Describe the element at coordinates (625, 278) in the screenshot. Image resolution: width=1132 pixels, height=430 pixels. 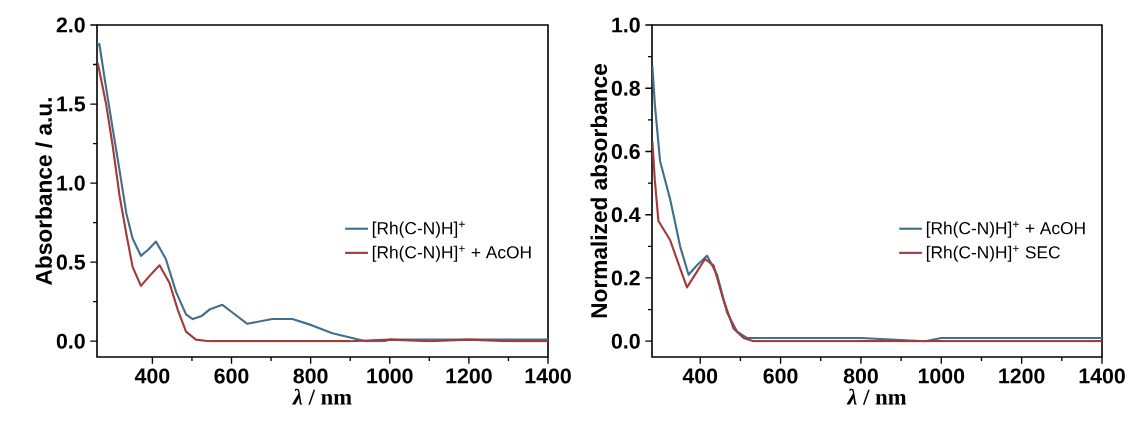
I see `y-tick-label: 0.2` at that location.